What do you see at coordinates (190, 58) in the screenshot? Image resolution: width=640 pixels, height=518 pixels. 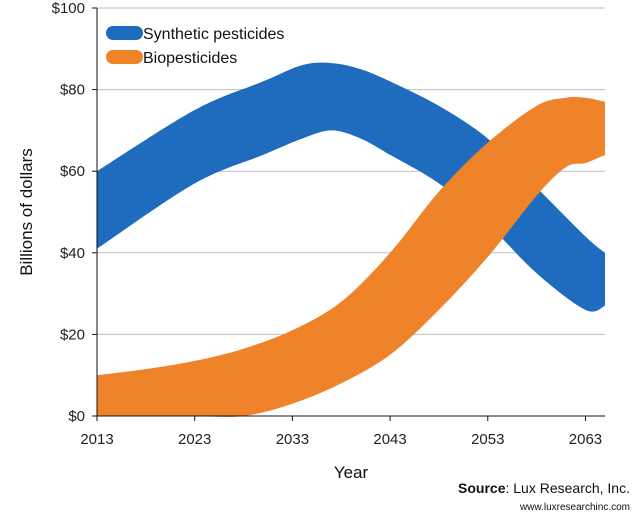 I see `legend-label-bio: Biopesticides` at bounding box center [190, 58].